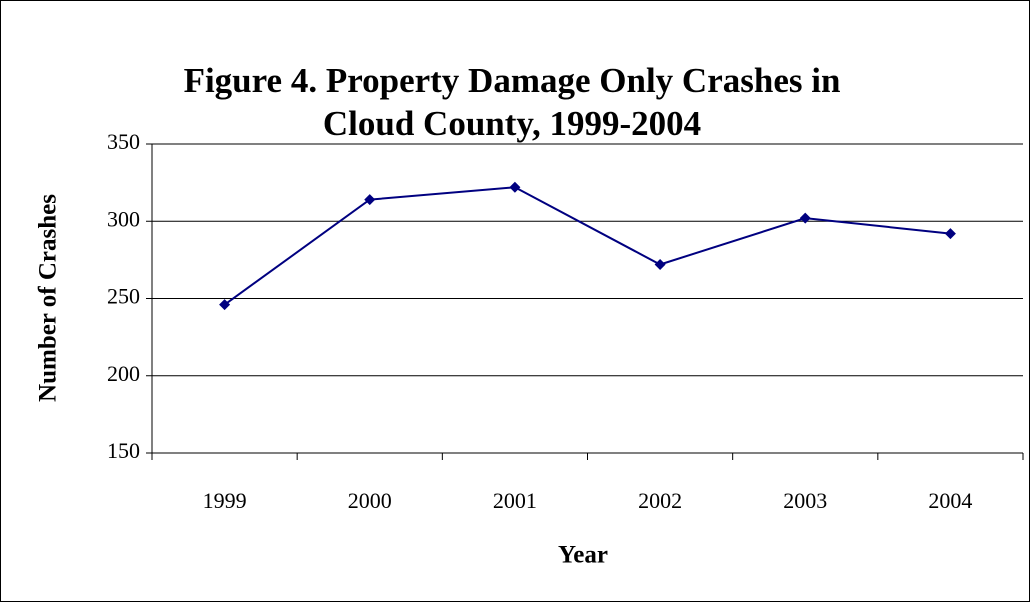  Describe the element at coordinates (512, 123) in the screenshot. I see `chart-title: Cloud County, 1999-2004` at that location.